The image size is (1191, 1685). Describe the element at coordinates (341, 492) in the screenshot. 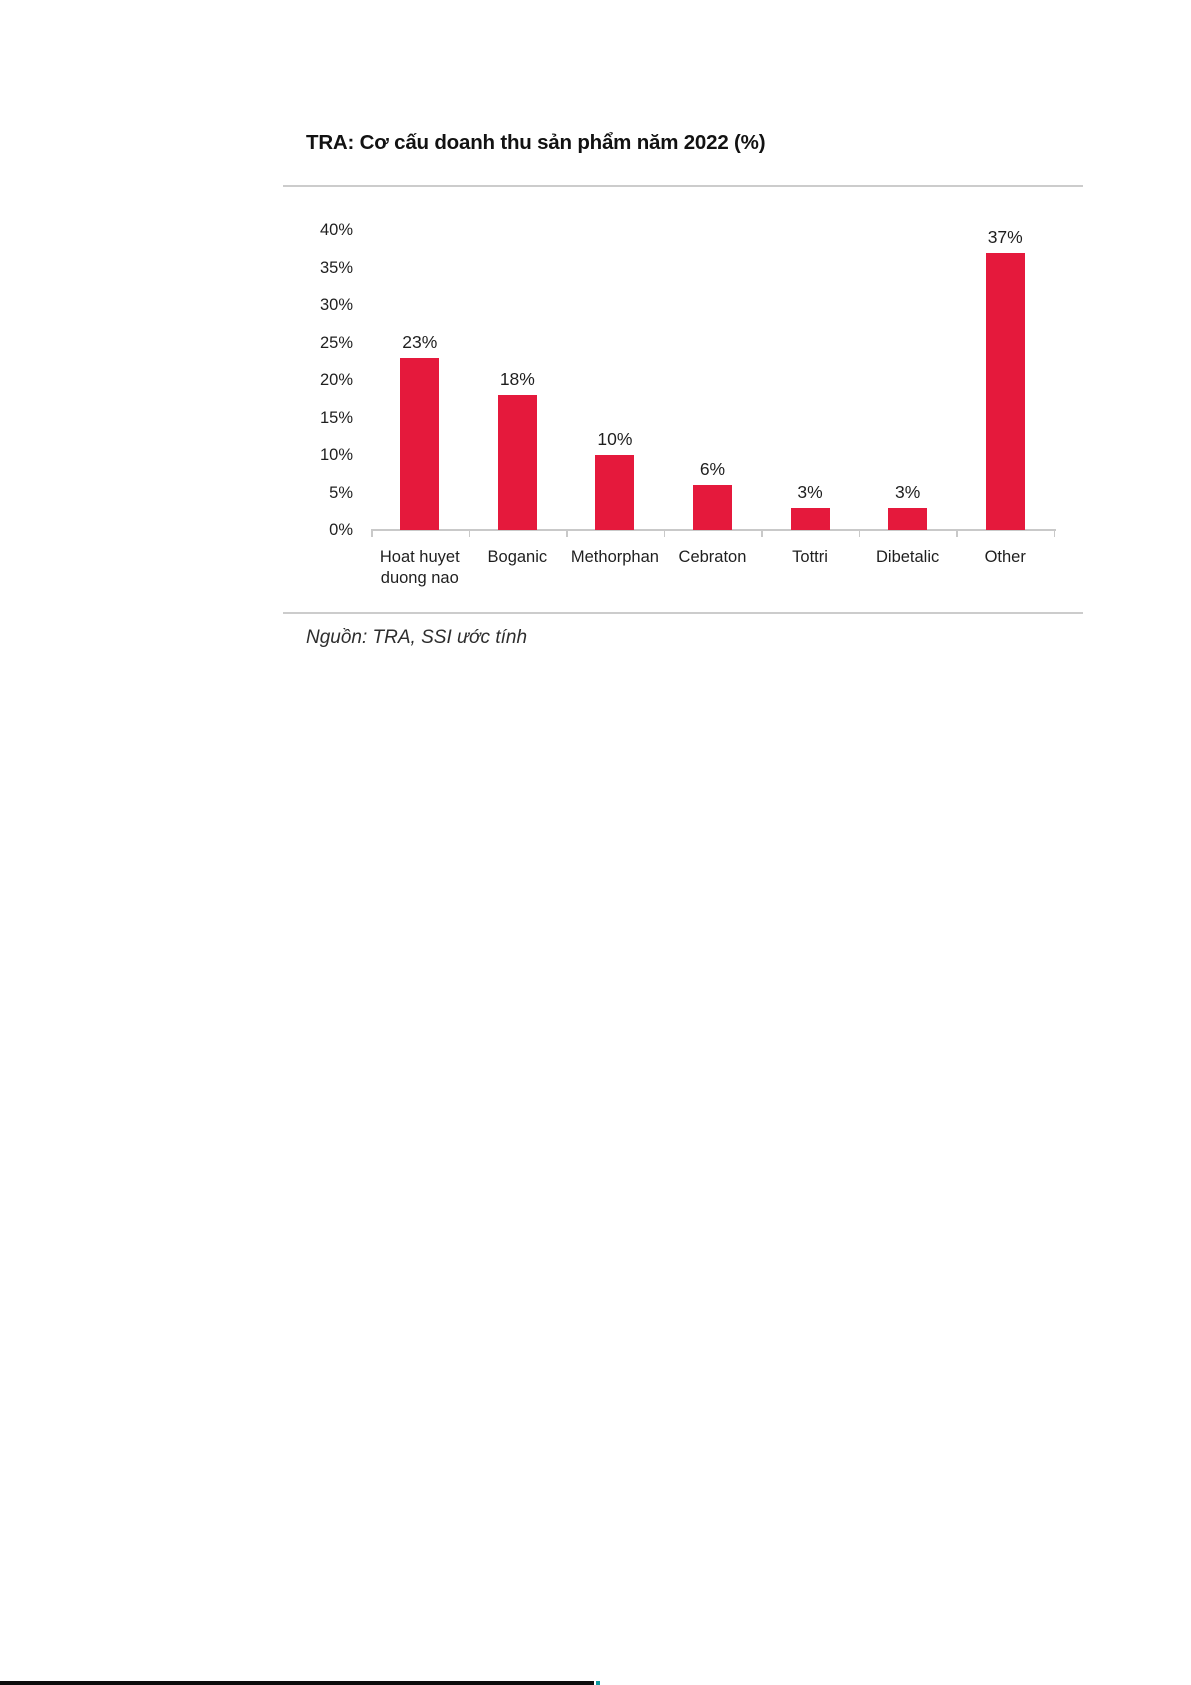

I see `y-axis-label: 5%` at that location.